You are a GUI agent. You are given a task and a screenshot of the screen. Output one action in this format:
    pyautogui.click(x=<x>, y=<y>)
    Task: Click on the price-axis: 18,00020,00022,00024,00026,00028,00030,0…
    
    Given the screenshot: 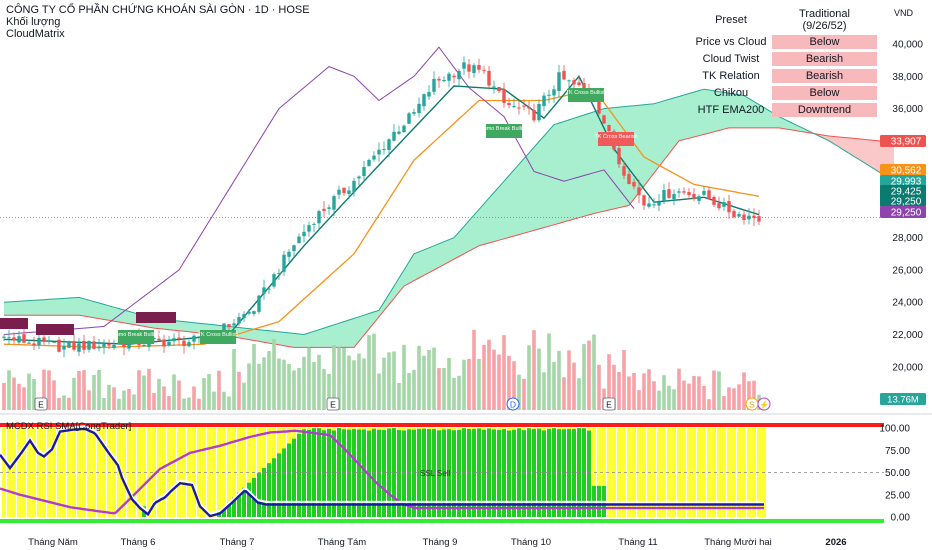 What is the action you would take?
    pyautogui.click(x=907, y=223)
    